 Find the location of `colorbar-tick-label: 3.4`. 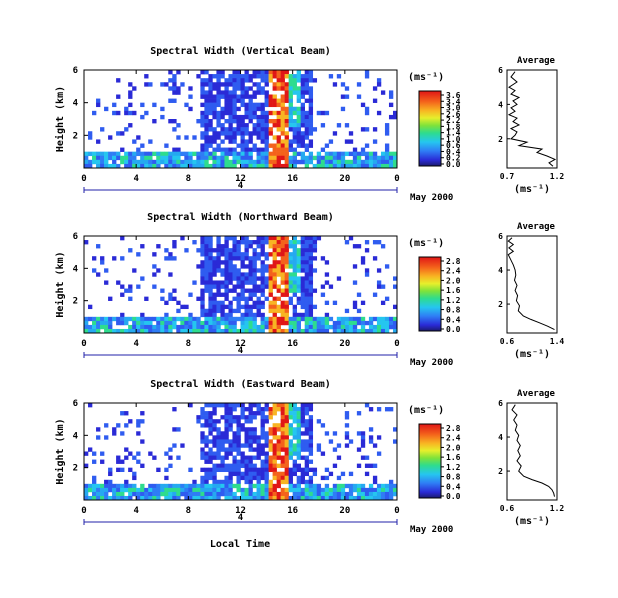

colorbar-tick-label: 3.4 is located at coordinates (453, 101).